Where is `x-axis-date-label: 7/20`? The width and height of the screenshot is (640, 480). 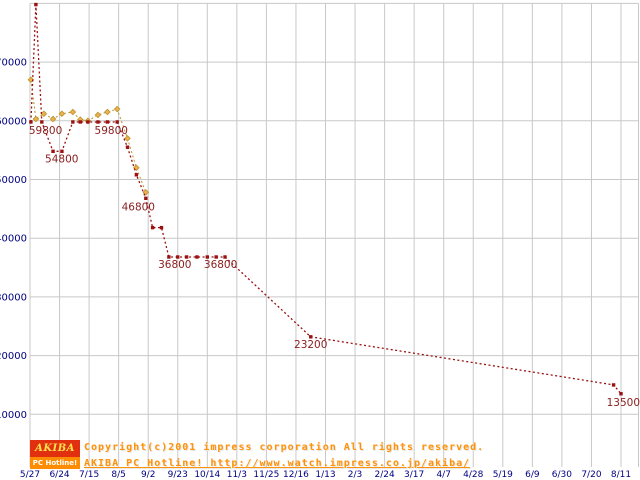 x-axis-date-label: 7/20 is located at coordinates (591, 475).